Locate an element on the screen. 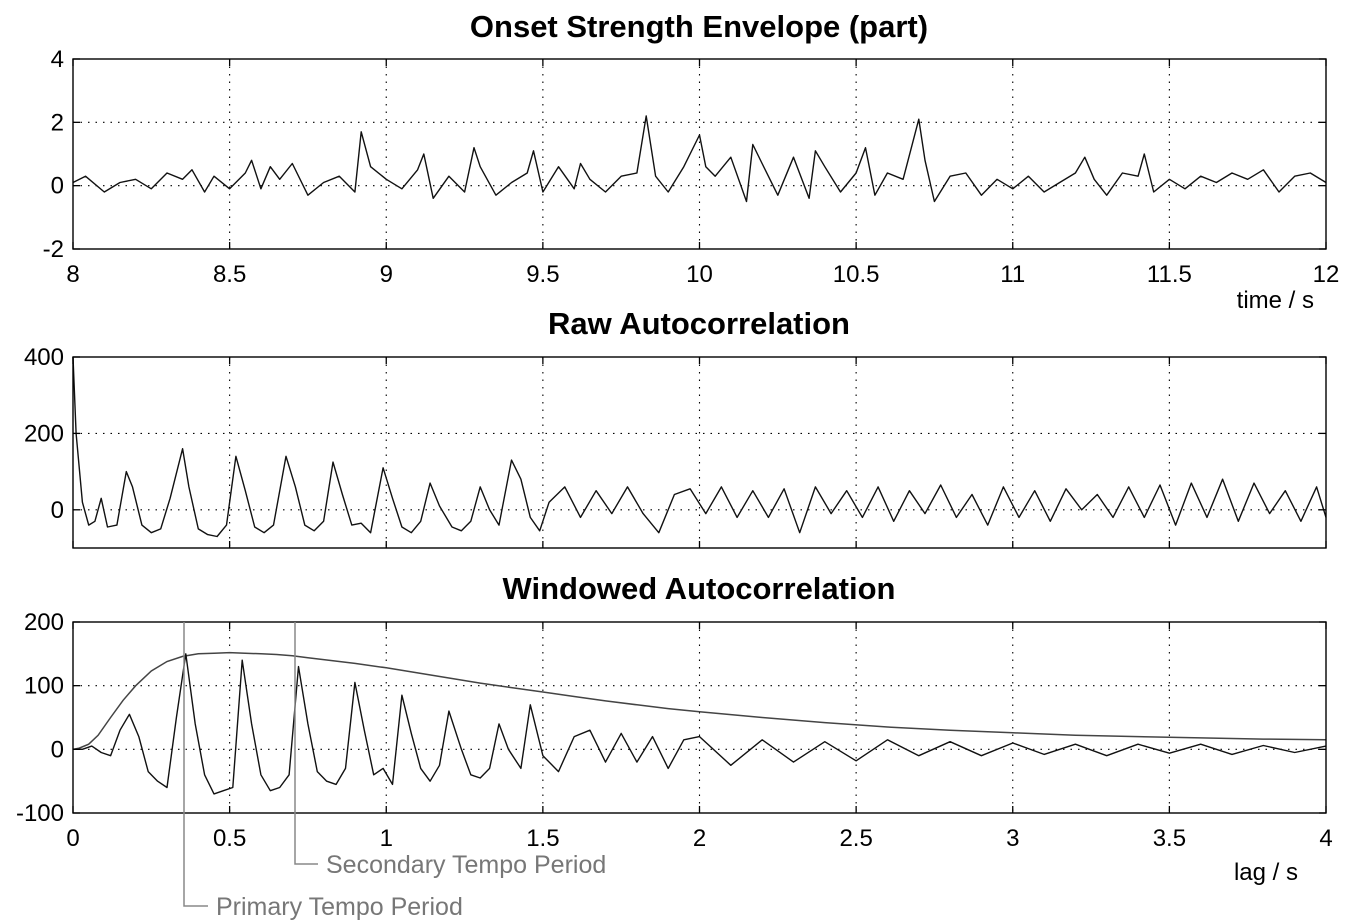 The height and width of the screenshot is (922, 1352). plot1-xtick-label-7: 11.5 is located at coordinates (1169, 274).